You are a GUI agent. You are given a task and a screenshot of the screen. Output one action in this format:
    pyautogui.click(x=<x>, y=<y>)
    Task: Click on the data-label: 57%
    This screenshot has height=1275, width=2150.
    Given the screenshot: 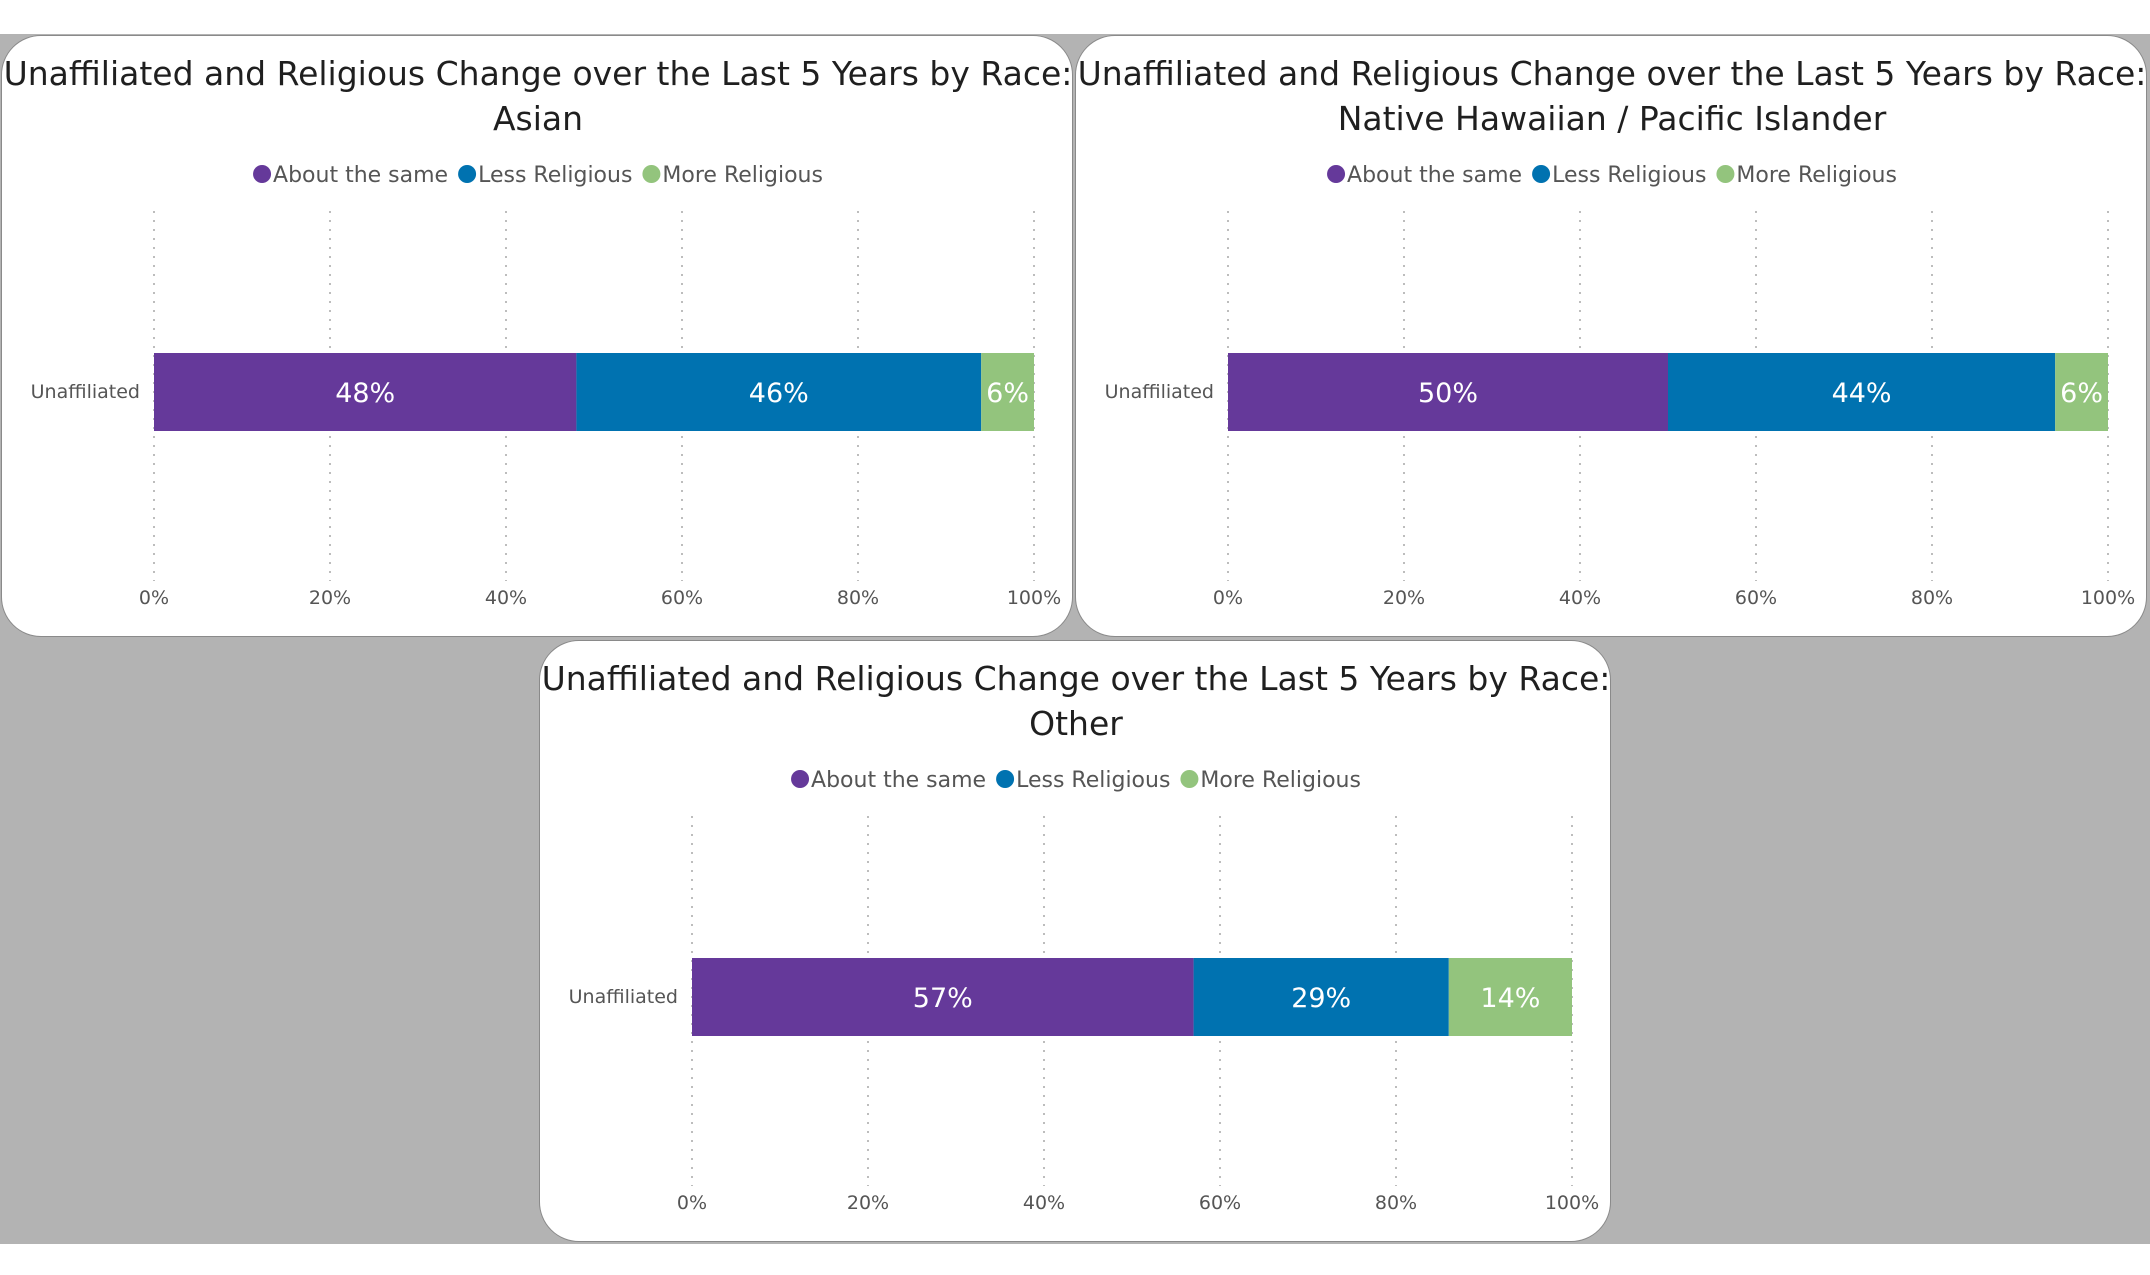 What is the action you would take?
    pyautogui.click(x=943, y=998)
    